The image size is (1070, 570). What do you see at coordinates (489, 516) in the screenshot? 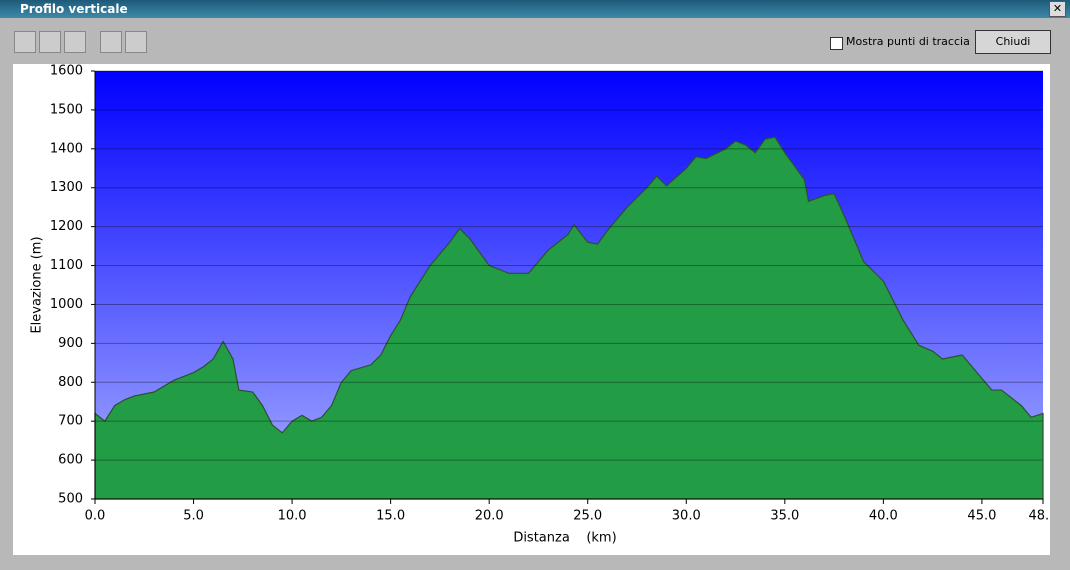
I see `x-tick-label: 20.0` at bounding box center [489, 516].